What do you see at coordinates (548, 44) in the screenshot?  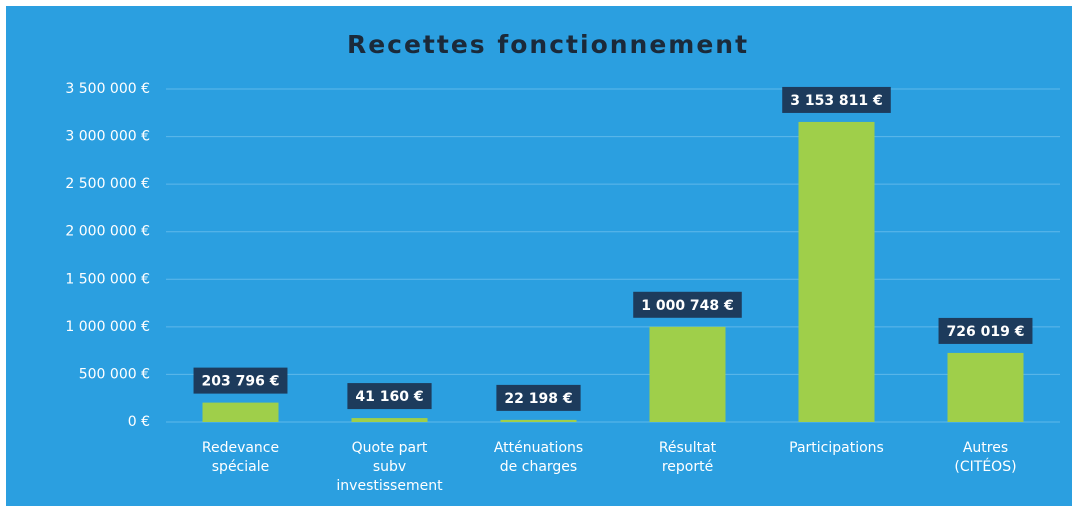 I see `chart-title: Recettes fonctionnement` at bounding box center [548, 44].